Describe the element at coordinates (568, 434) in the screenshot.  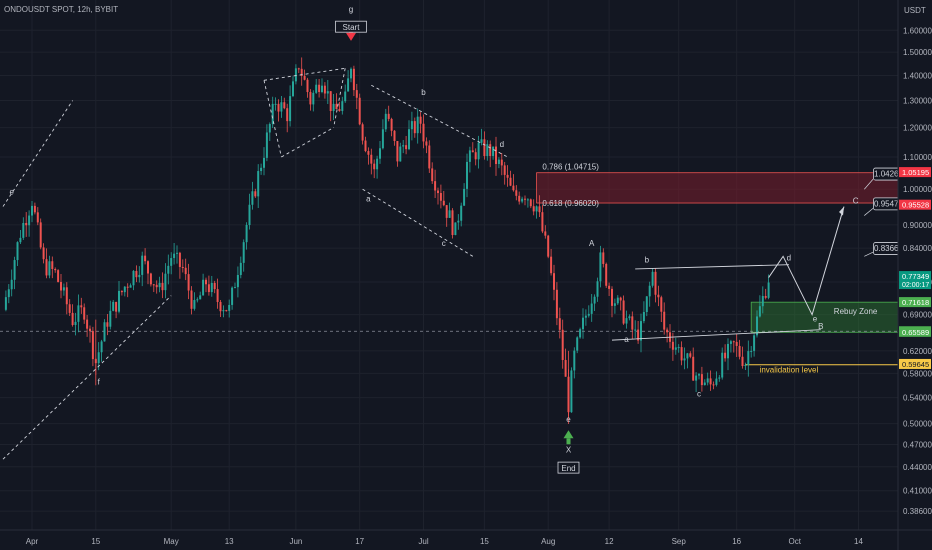
I see `end-arrow-icon` at that location.